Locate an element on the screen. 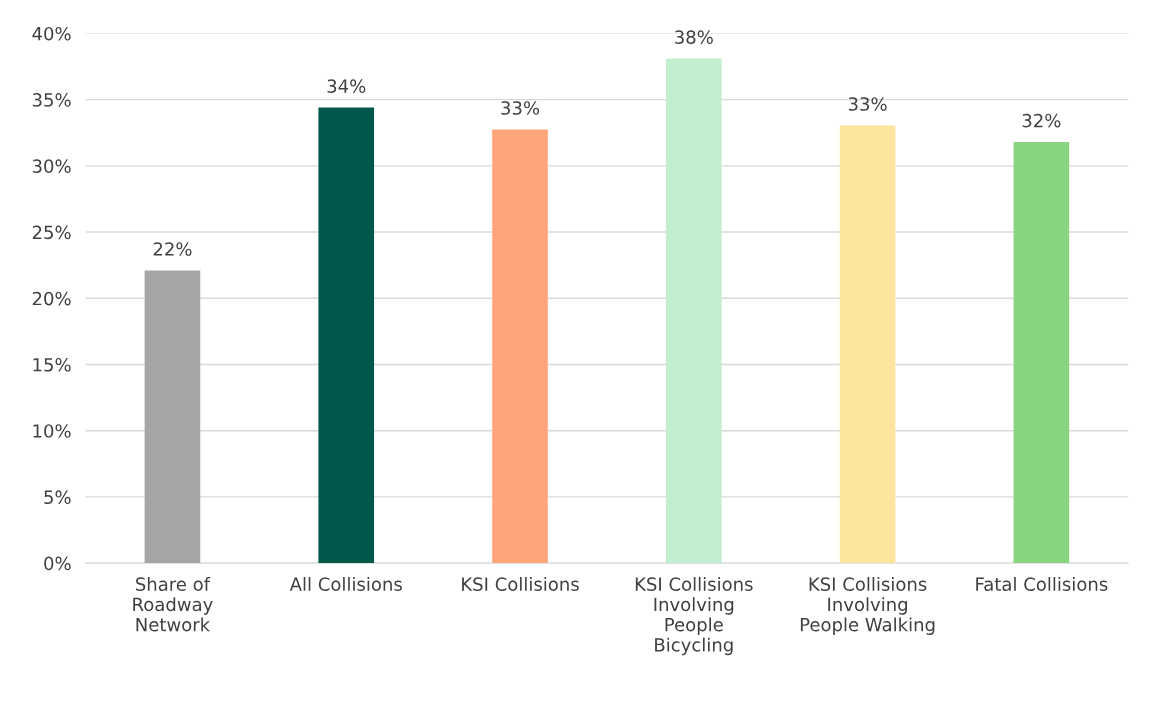 This screenshot has width=1156, height=711. y-tick-label: 10% is located at coordinates (52, 431).